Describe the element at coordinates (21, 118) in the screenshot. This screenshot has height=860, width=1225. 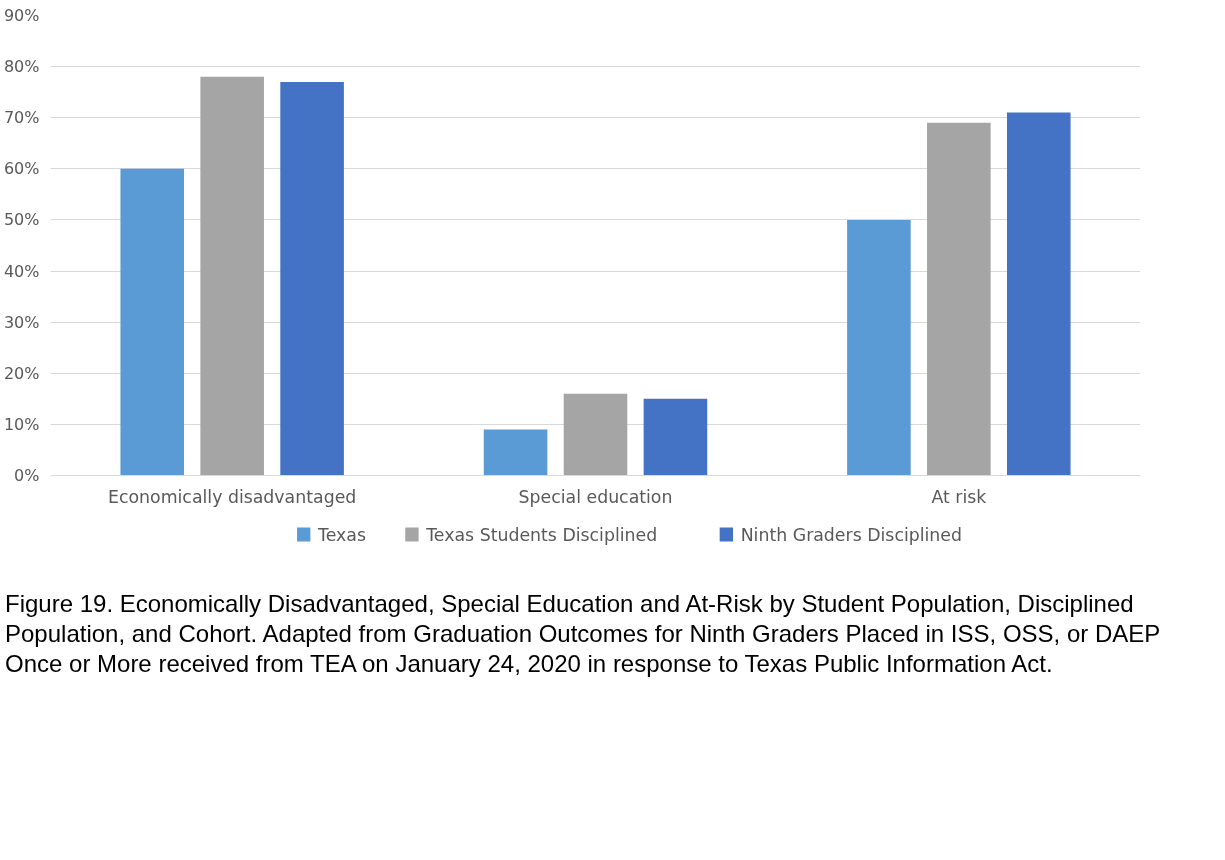
I see `y-tick-label: 70%` at that location.